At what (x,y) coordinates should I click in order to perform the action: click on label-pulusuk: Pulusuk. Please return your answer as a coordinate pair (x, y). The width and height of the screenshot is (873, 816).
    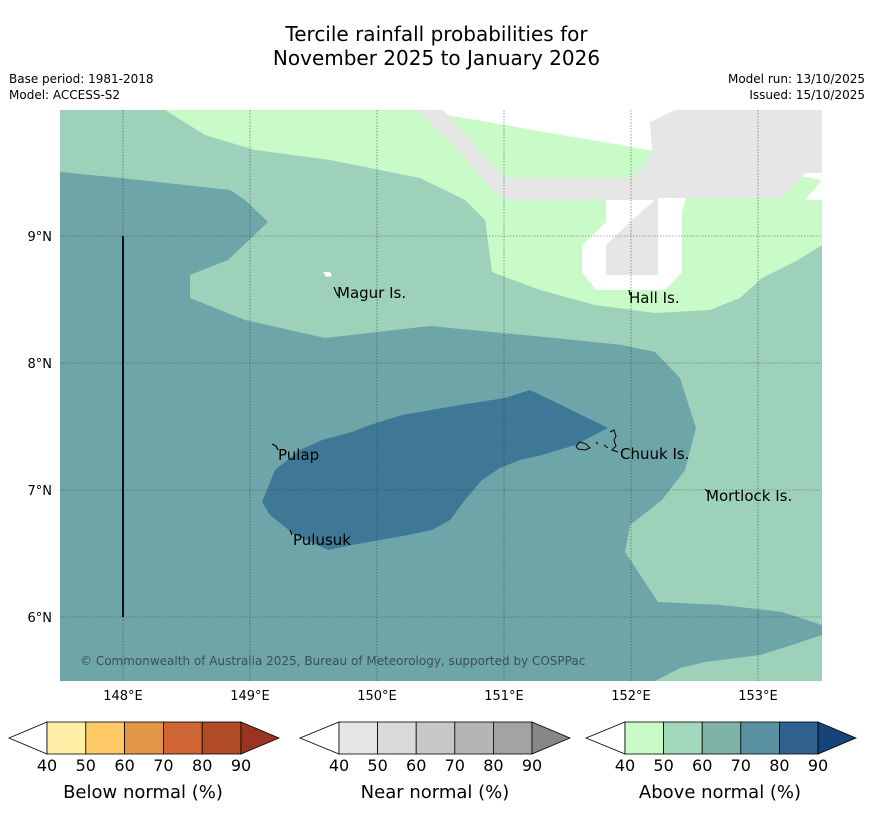
    Looking at the image, I should click on (322, 540).